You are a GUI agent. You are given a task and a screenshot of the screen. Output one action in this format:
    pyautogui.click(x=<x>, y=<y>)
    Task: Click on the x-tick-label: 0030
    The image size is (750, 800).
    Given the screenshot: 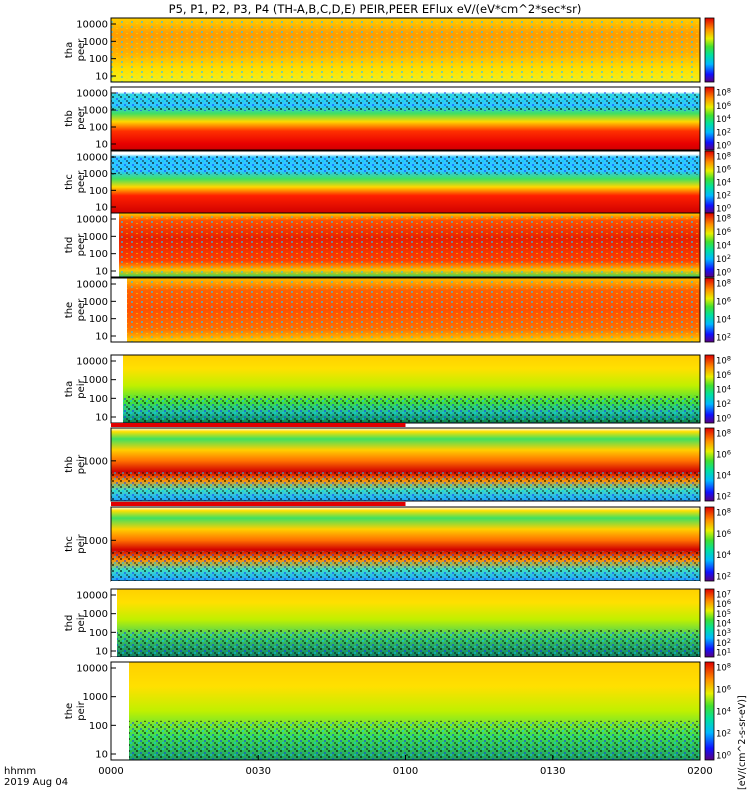 What is the action you would take?
    pyautogui.click(x=258, y=771)
    